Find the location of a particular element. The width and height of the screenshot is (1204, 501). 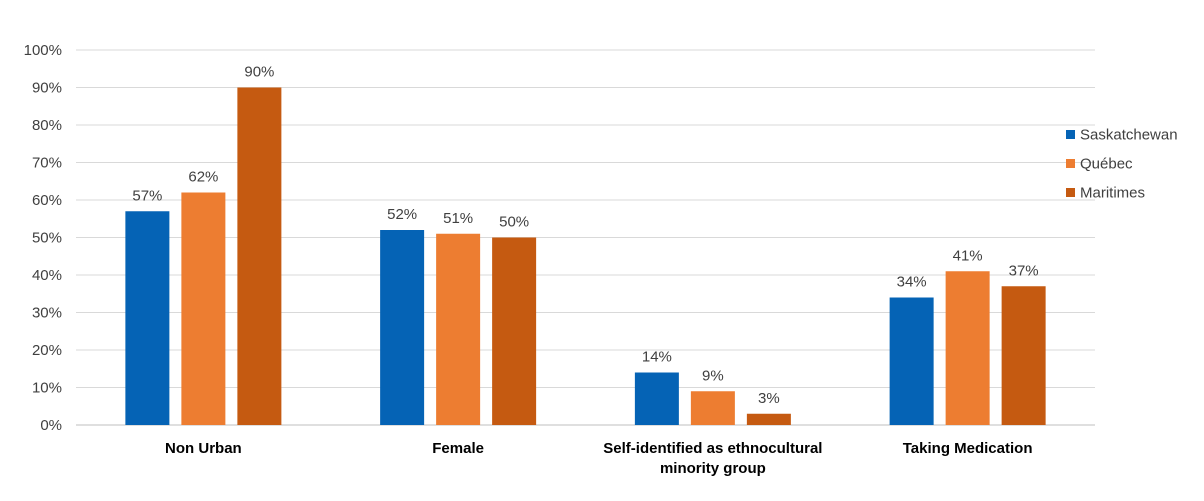

data-label: 14% is located at coordinates (657, 357).